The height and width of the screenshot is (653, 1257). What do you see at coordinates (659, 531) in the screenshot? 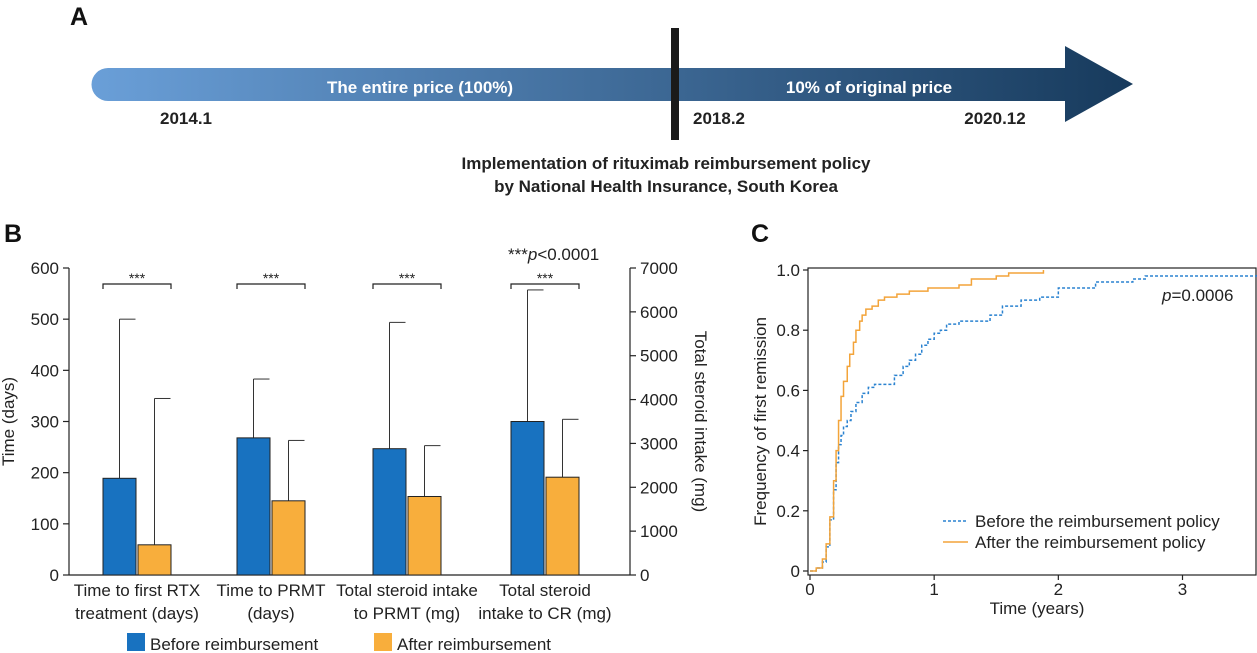
I see `right-tick-label: 1000` at bounding box center [659, 531].